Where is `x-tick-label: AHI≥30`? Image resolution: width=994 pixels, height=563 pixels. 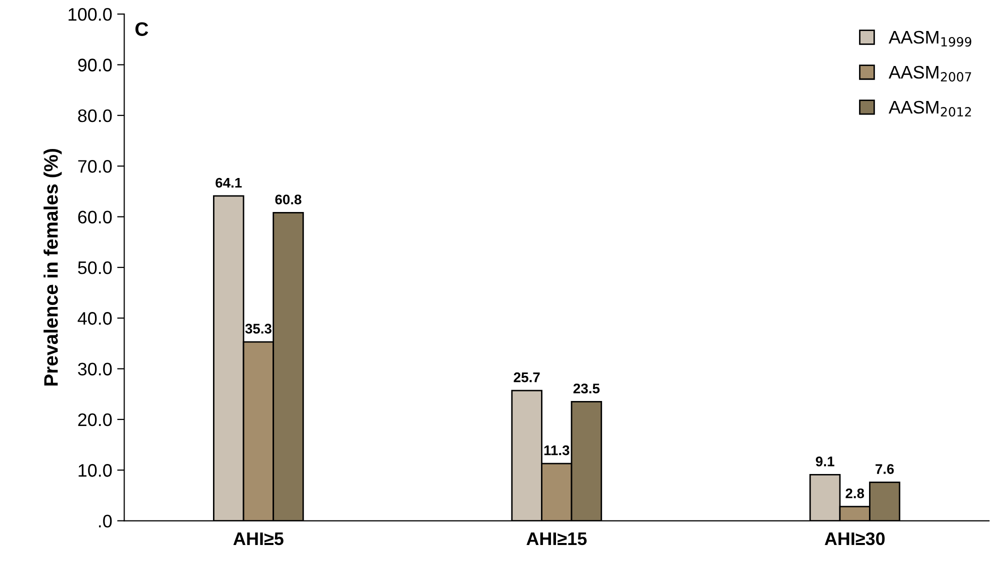 x-tick-label: AHI≥30 is located at coordinates (854, 539).